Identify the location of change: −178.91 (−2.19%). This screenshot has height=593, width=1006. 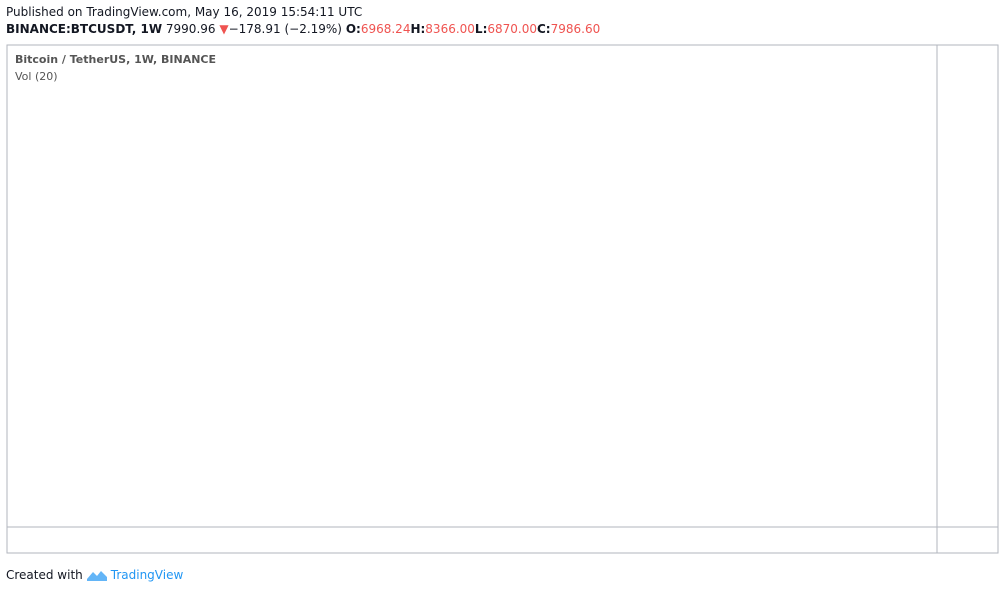
(285, 29).